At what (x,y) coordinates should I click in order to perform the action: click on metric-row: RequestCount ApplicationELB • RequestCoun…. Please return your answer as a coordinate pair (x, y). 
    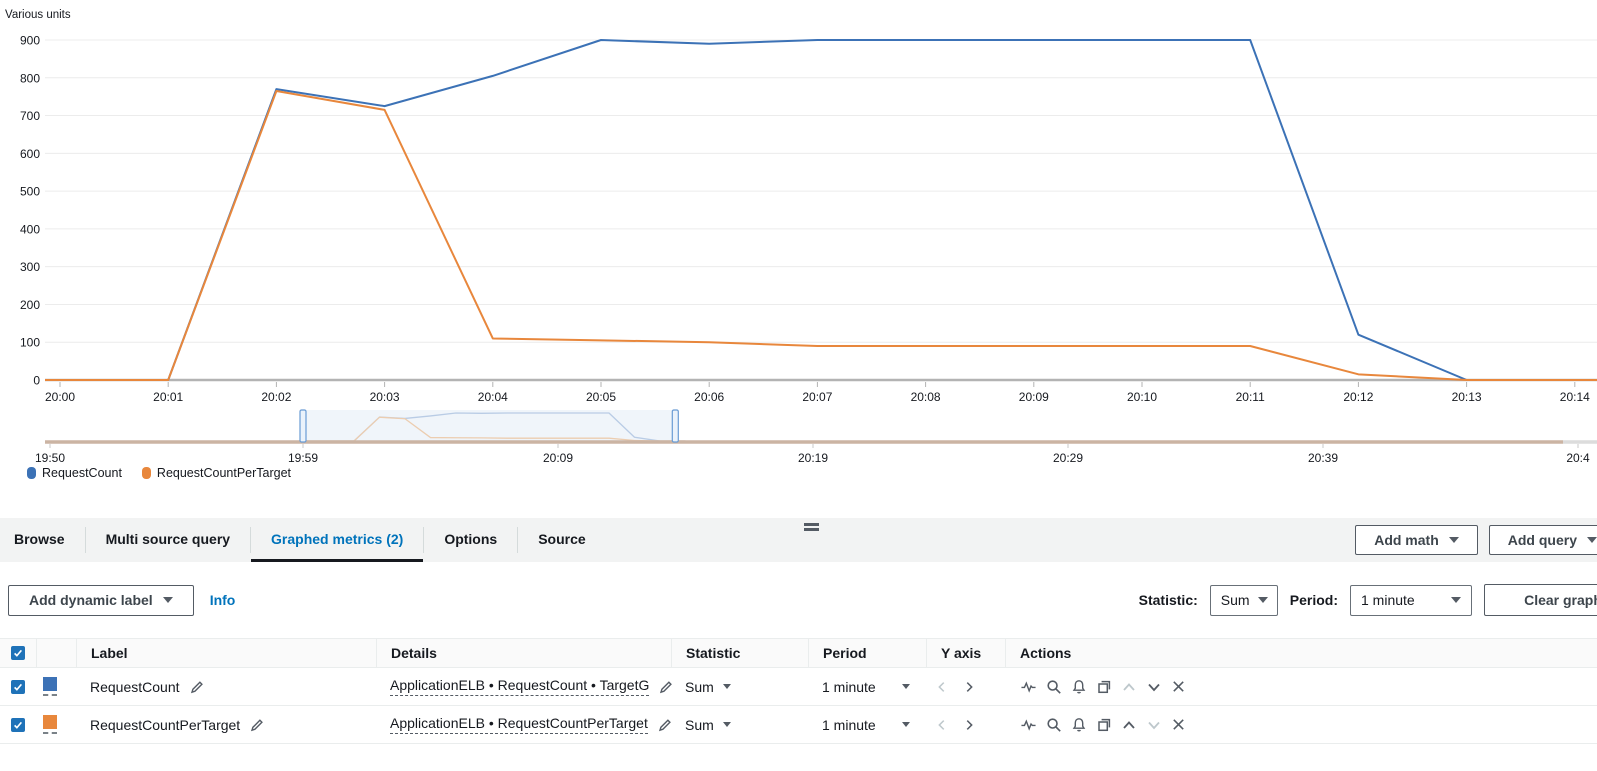
    Looking at the image, I should click on (798, 687).